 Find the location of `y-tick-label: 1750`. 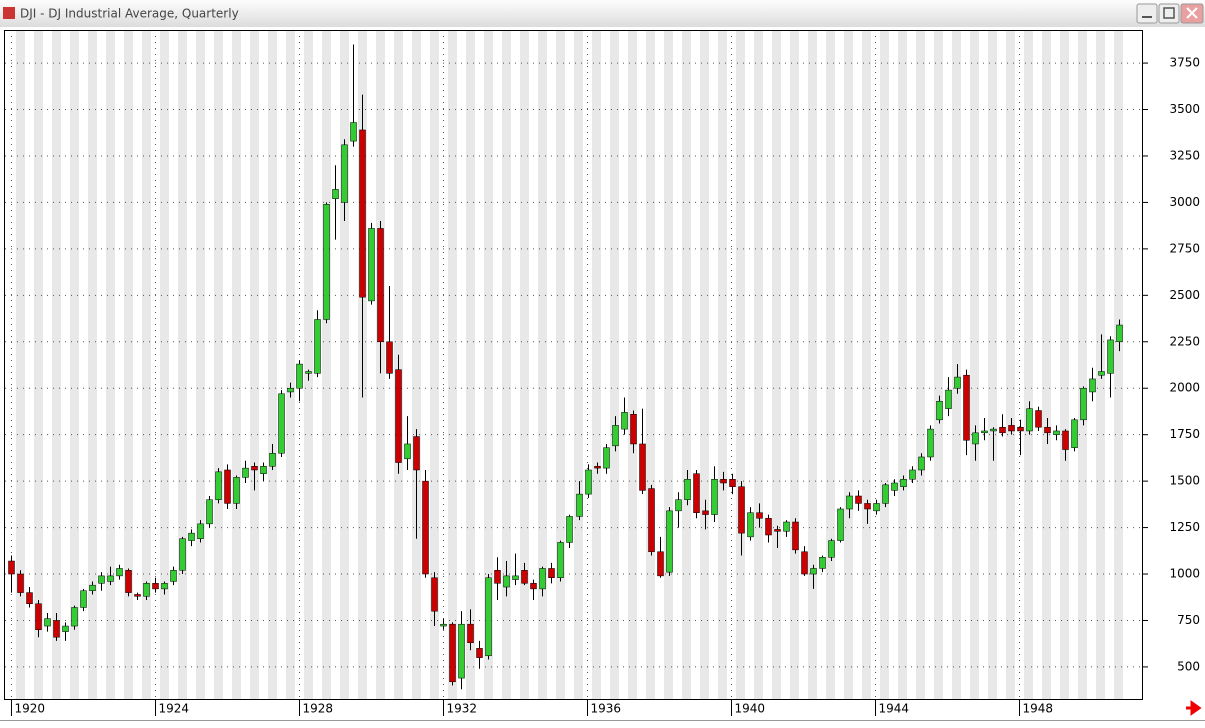

y-tick-label: 1750 is located at coordinates (1184, 434).